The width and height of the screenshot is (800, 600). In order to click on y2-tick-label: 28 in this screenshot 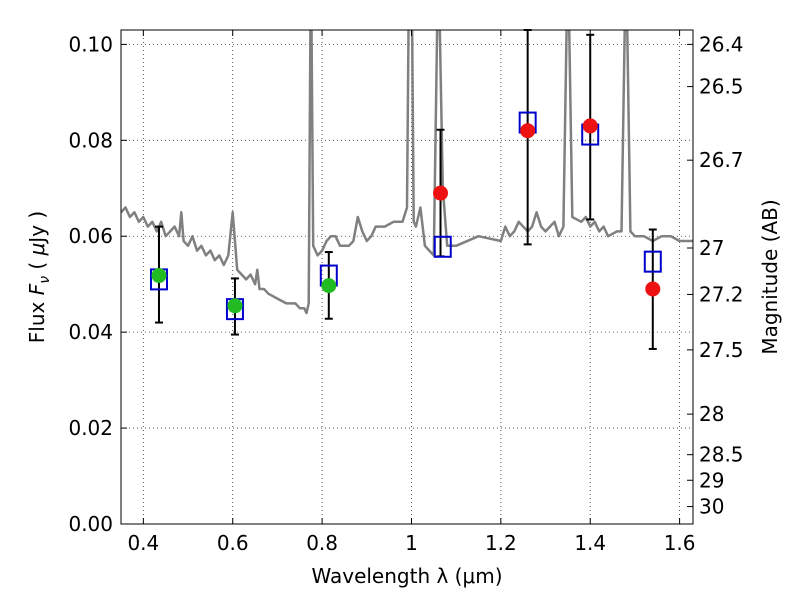, I will do `click(711, 414)`.